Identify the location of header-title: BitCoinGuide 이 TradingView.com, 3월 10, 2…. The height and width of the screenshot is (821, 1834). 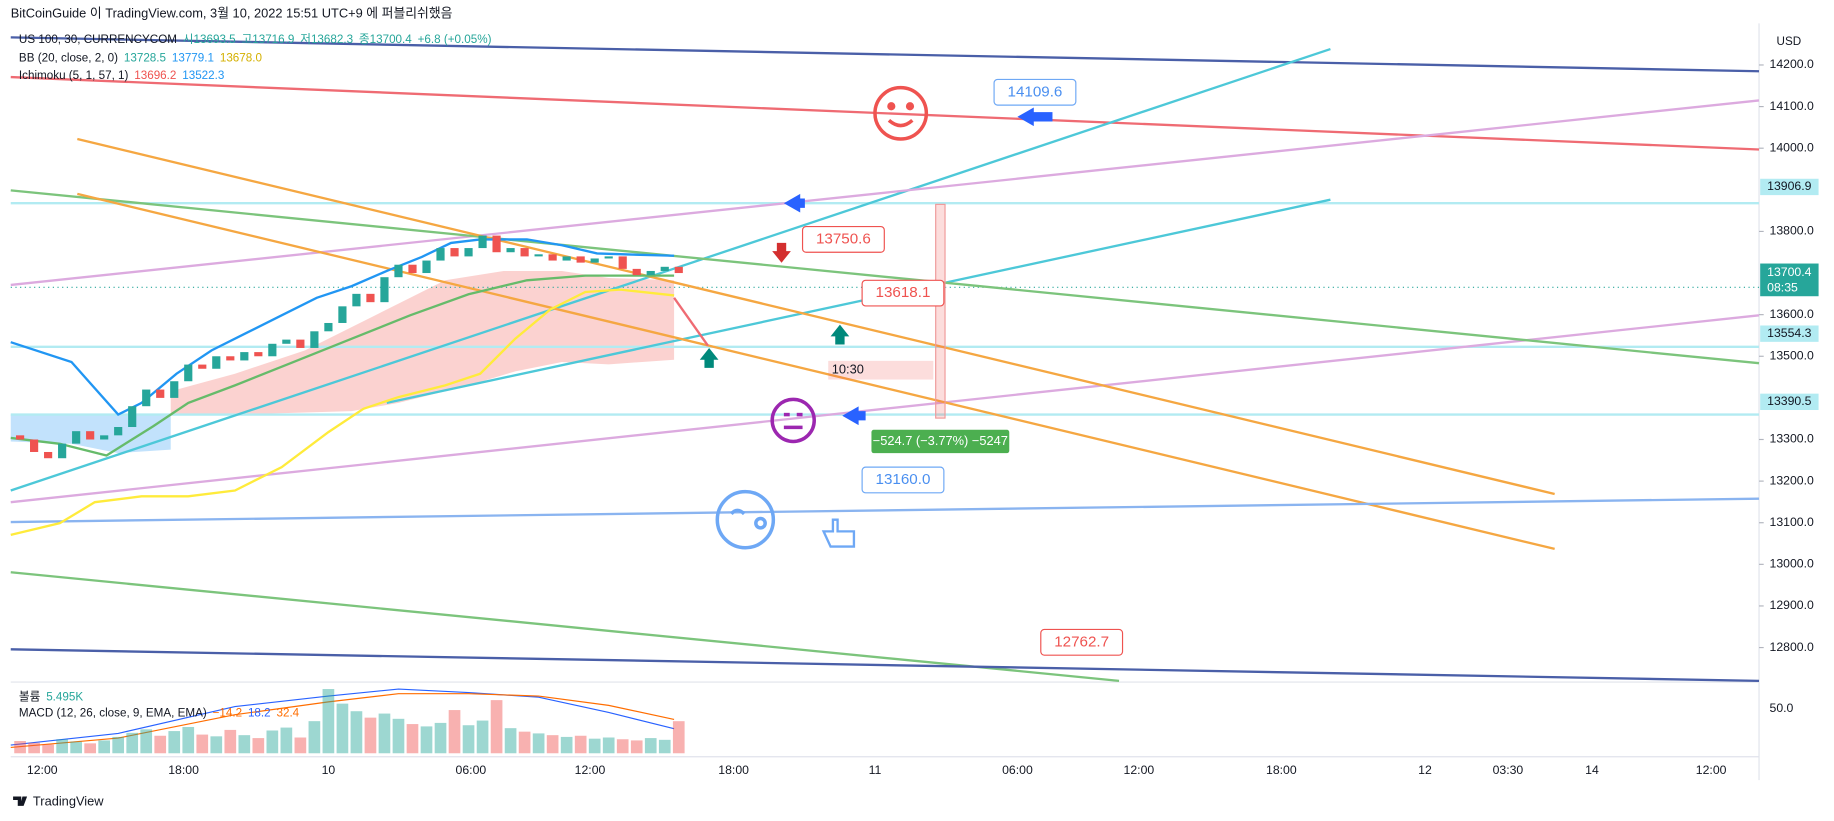
(232, 12).